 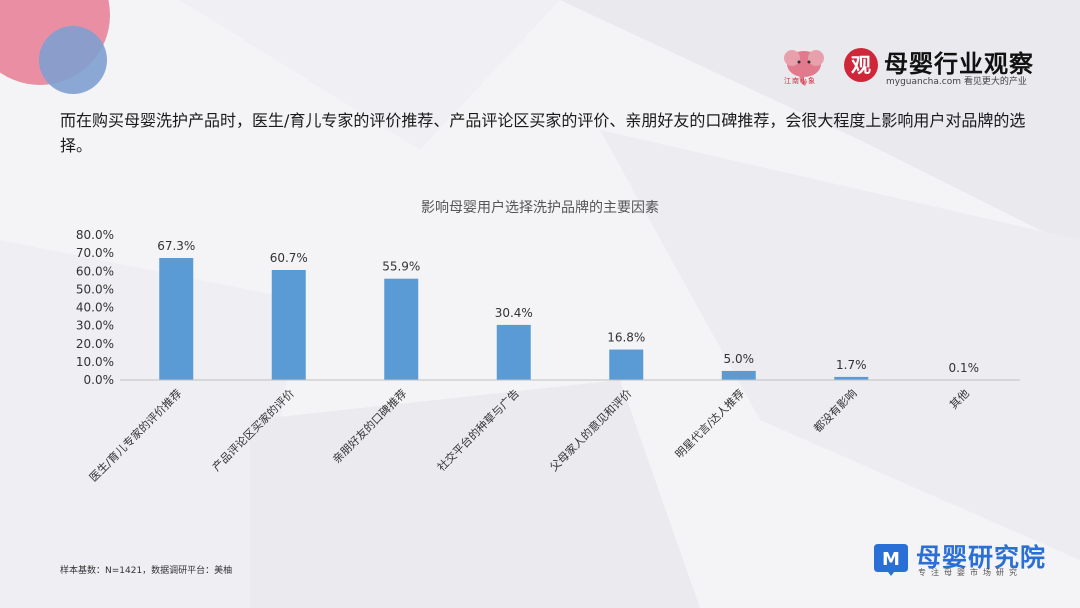 I want to click on x-tick-label: 父母家人的意见和评价, so click(x=591, y=430).